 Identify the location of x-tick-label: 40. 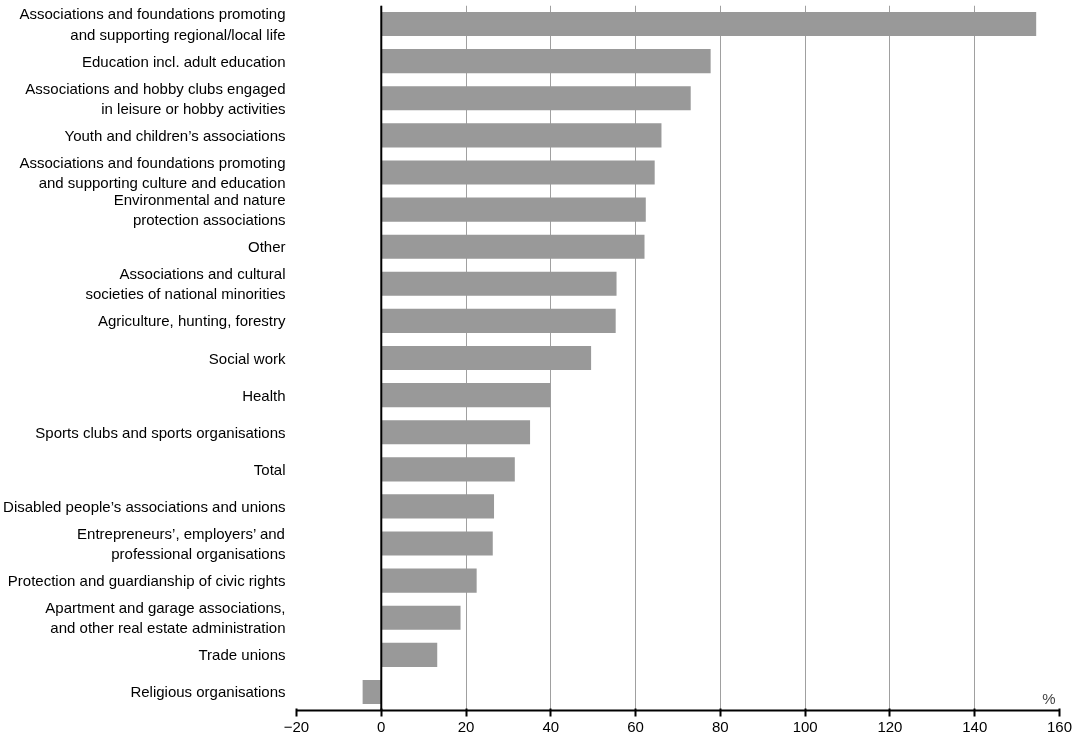
(551, 725).